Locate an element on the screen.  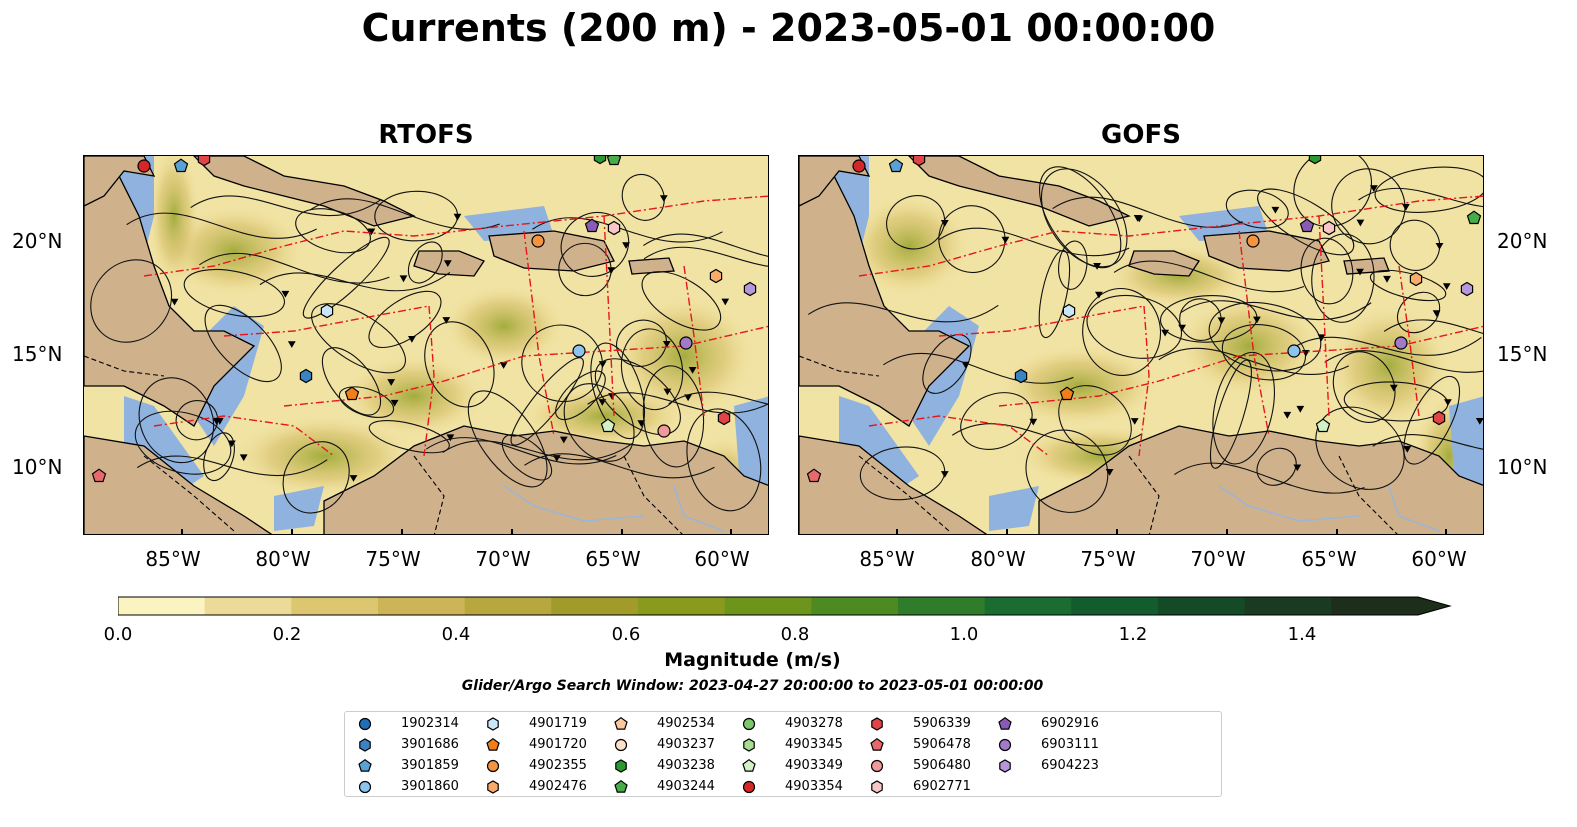
legend-label: 5906480 is located at coordinates (942, 765).